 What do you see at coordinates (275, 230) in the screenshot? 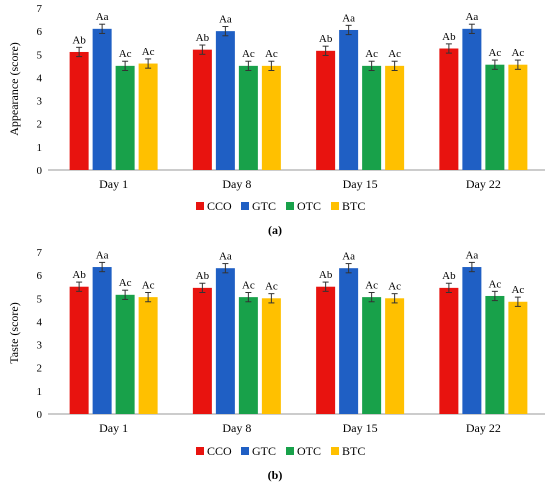
I see `panel-label: (a)` at bounding box center [275, 230].